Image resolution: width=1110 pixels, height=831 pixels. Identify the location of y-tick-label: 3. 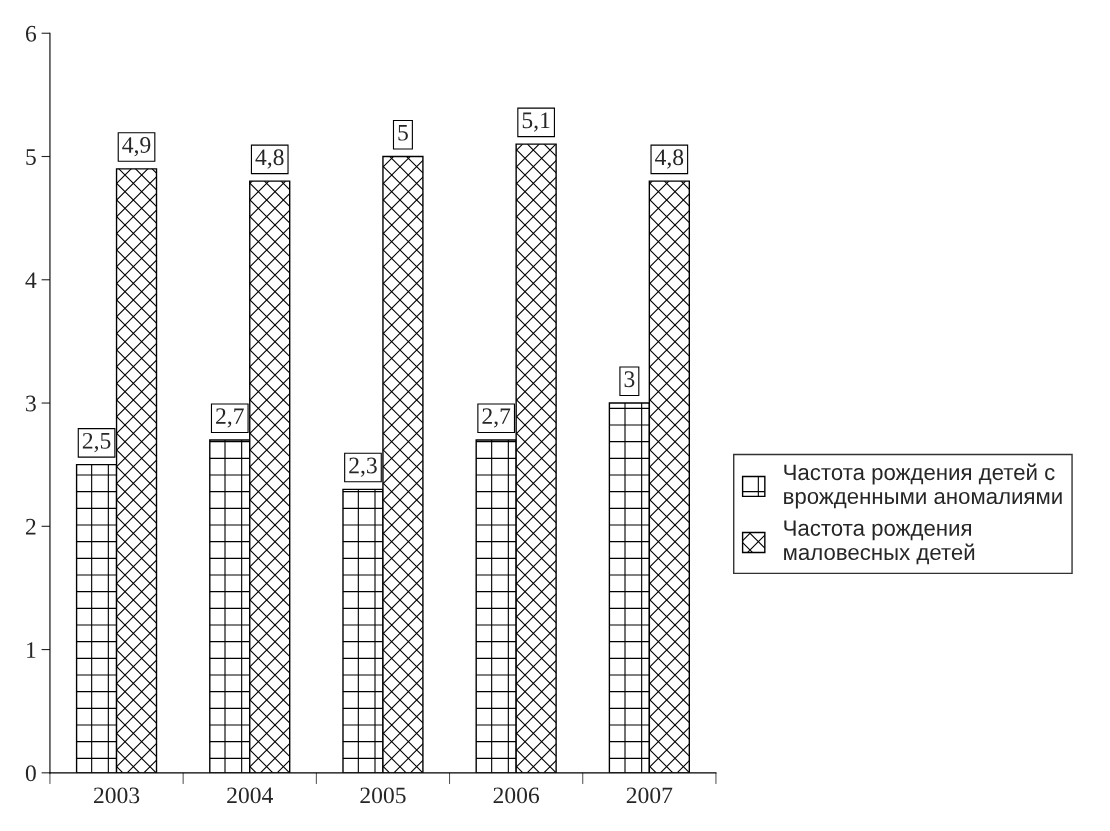
(31, 403).